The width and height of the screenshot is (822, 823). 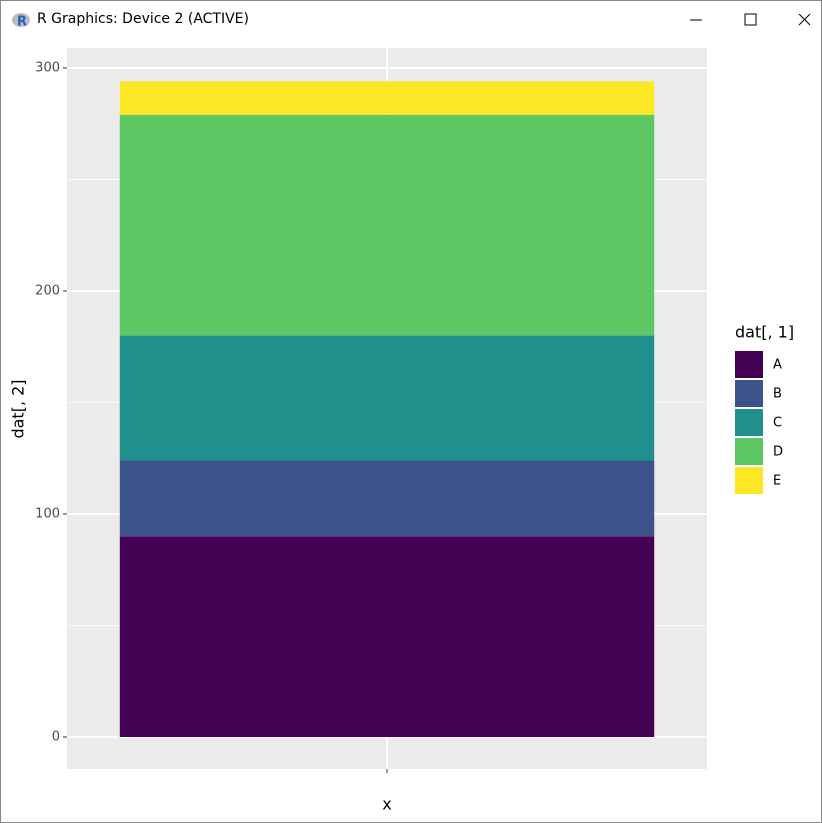 What do you see at coordinates (750, 19) in the screenshot?
I see `maximize-button` at bounding box center [750, 19].